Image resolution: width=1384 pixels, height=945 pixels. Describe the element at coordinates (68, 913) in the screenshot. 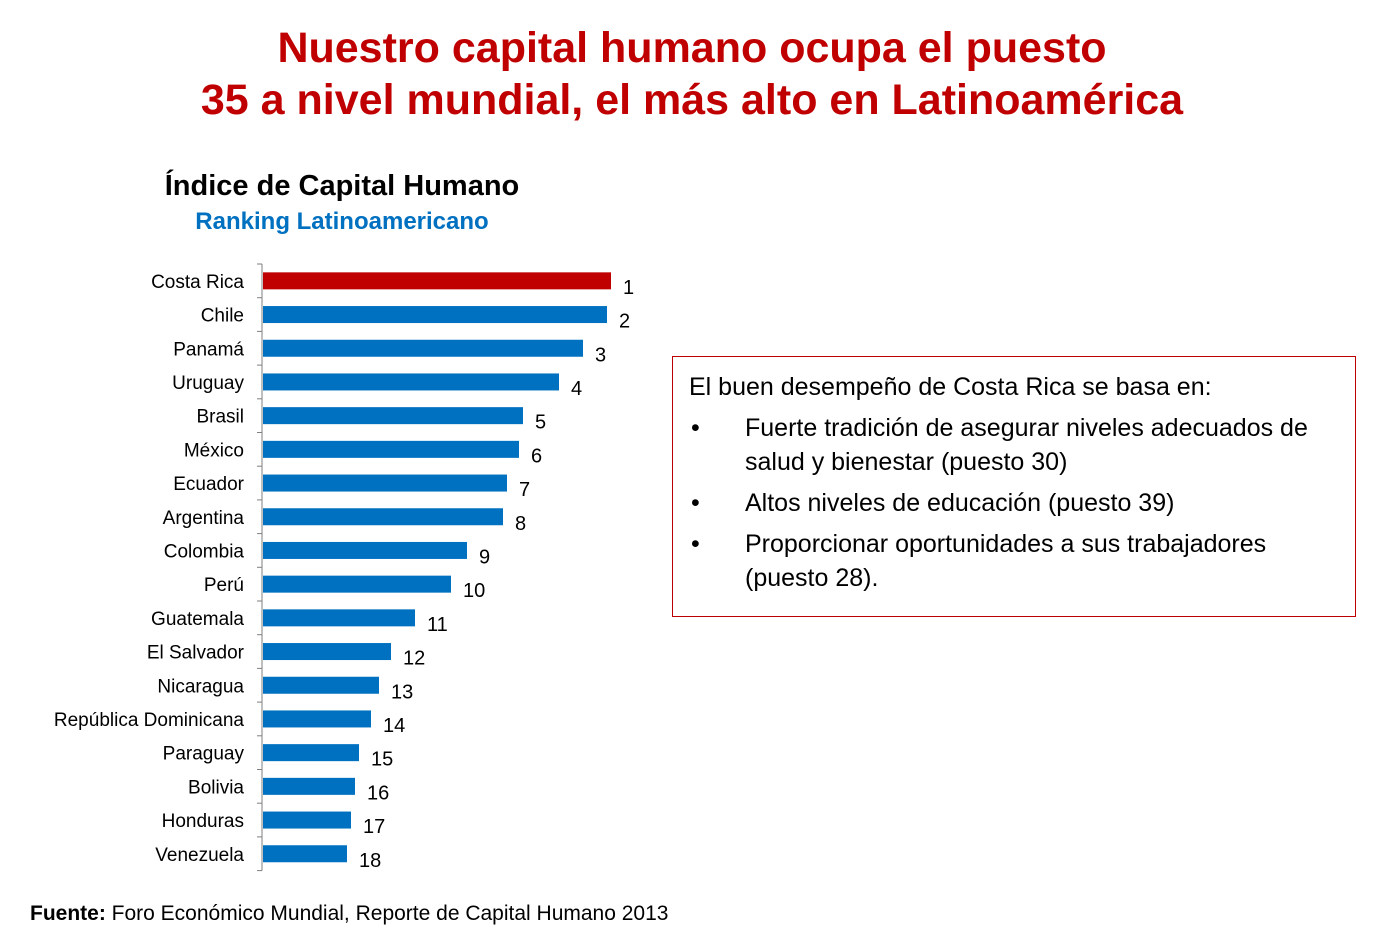

I see `source-label: Fuente:` at that location.